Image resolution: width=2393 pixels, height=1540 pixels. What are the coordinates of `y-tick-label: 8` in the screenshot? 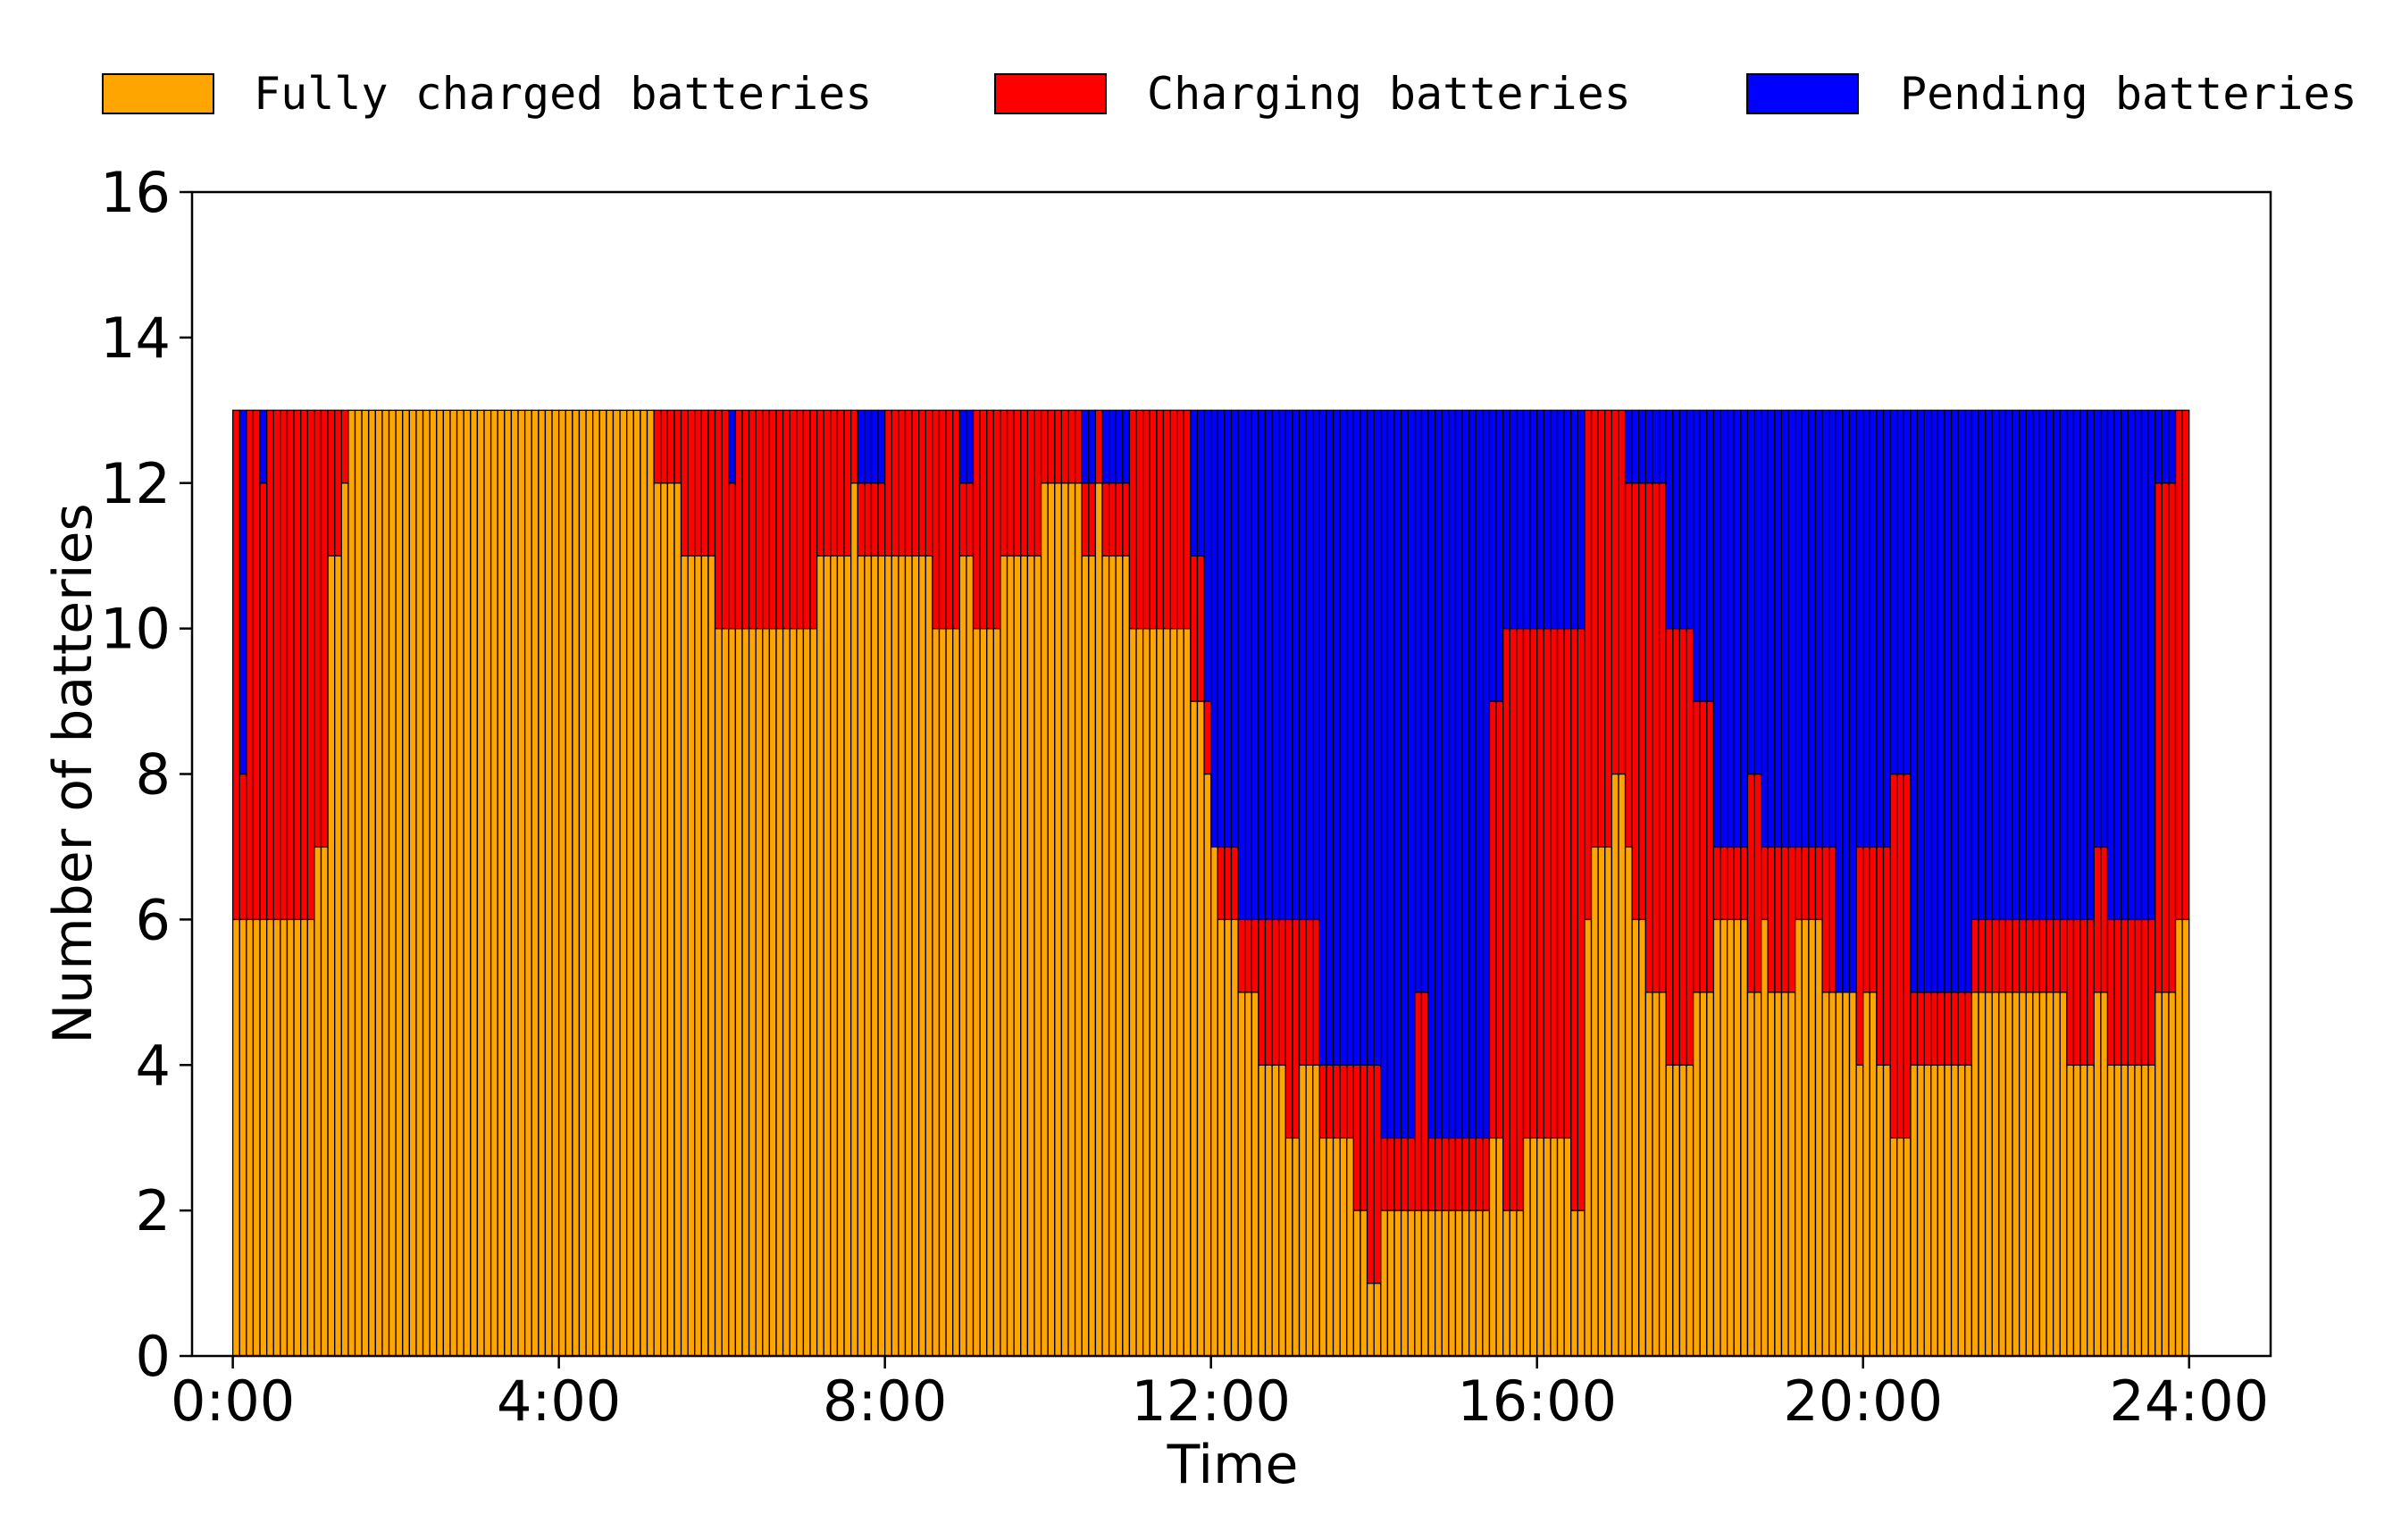 It's located at (153, 775).